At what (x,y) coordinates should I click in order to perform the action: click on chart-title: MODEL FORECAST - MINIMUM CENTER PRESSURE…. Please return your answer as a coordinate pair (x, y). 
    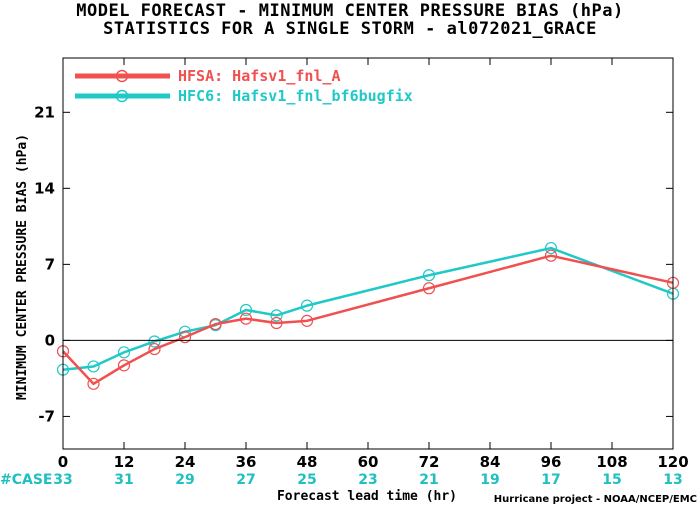
    Looking at the image, I should click on (350, 11).